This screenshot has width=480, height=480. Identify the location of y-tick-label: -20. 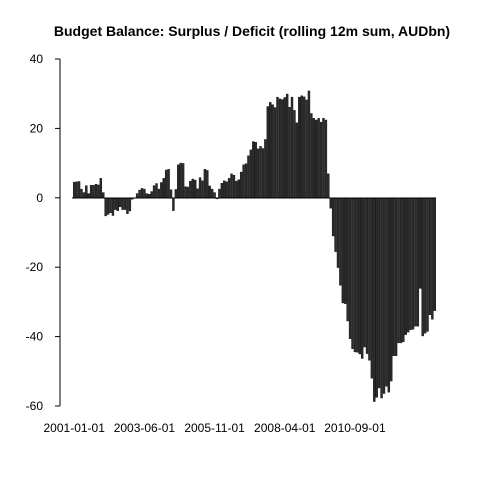
(35, 267).